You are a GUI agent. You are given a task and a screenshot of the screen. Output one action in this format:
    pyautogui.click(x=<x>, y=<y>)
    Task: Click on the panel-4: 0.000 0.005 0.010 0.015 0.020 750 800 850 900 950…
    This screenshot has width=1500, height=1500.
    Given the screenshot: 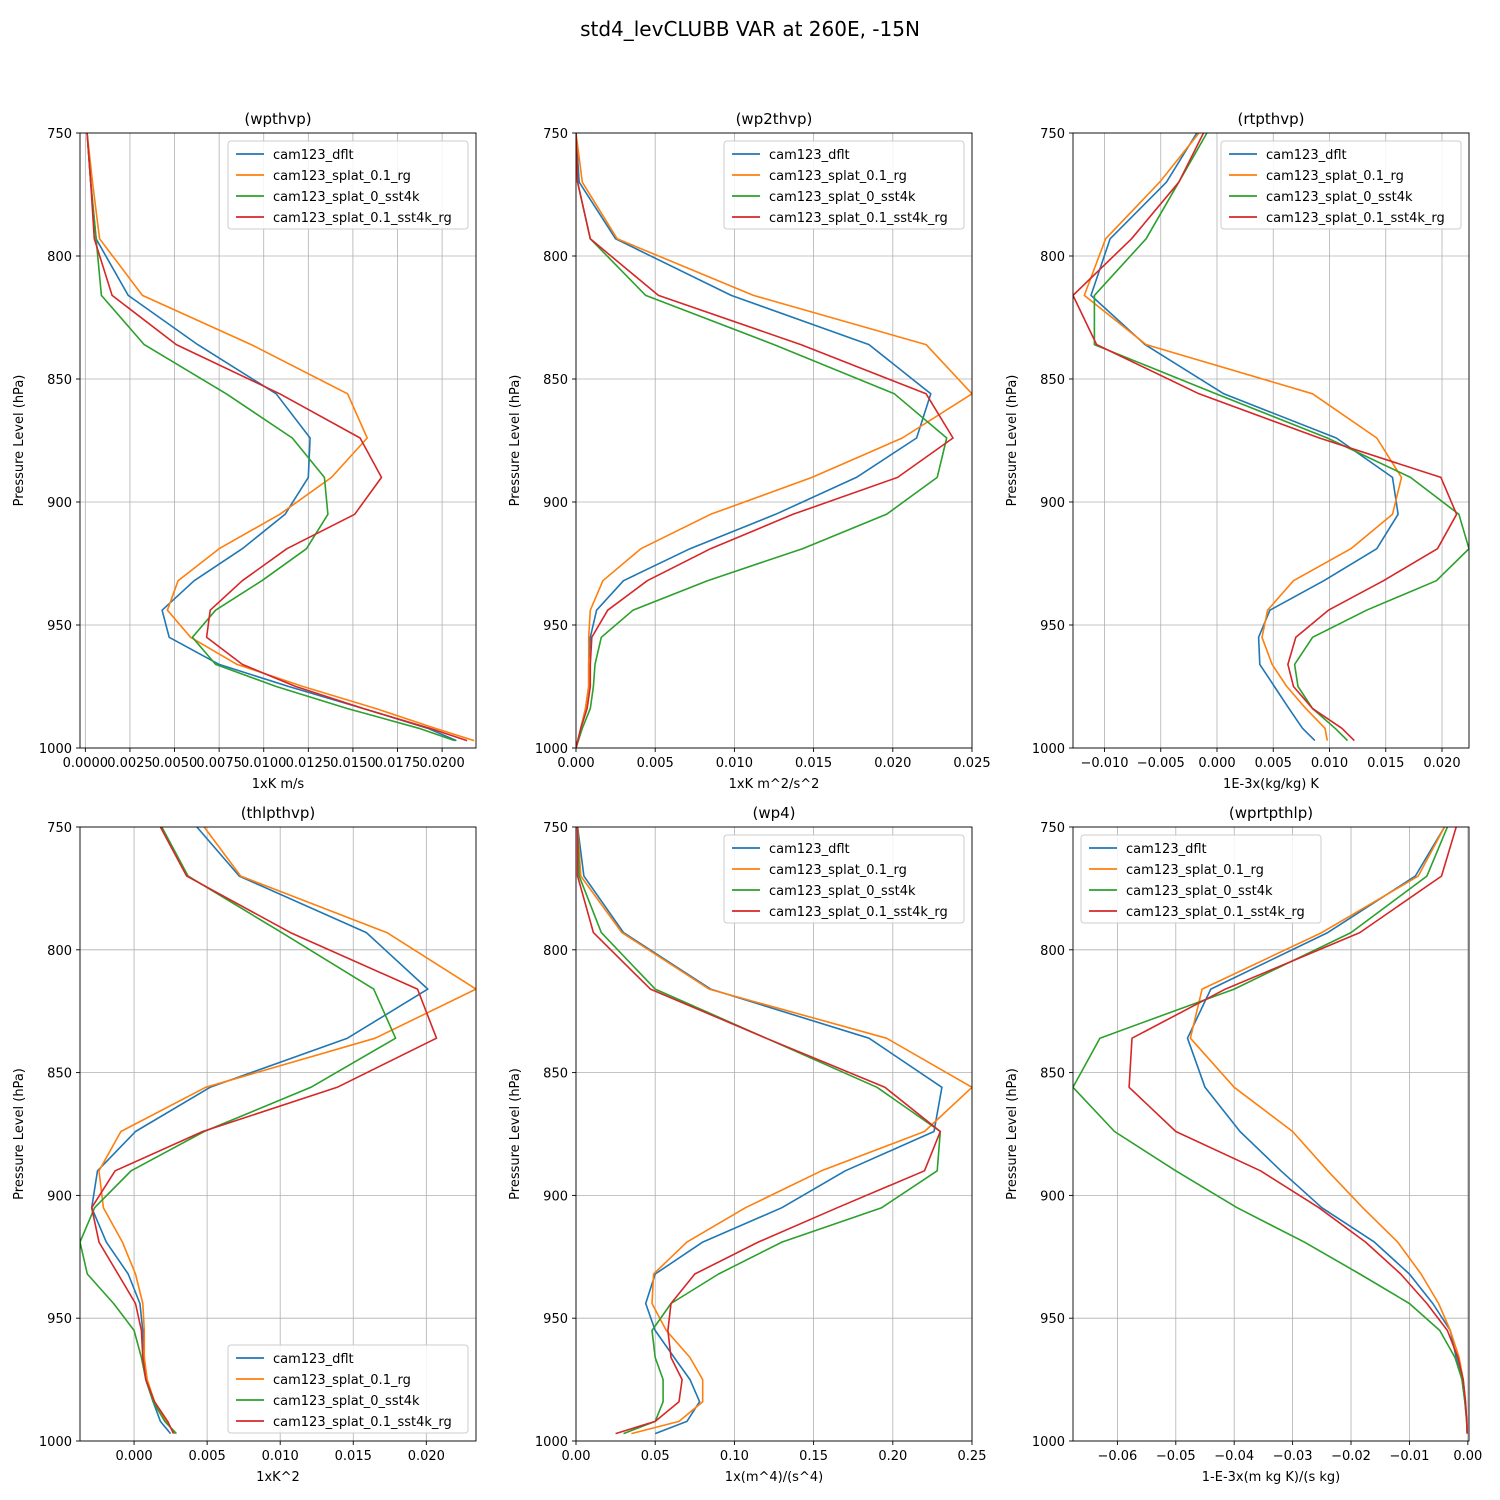 What is the action you would take?
    pyautogui.click(x=244, y=1144)
    